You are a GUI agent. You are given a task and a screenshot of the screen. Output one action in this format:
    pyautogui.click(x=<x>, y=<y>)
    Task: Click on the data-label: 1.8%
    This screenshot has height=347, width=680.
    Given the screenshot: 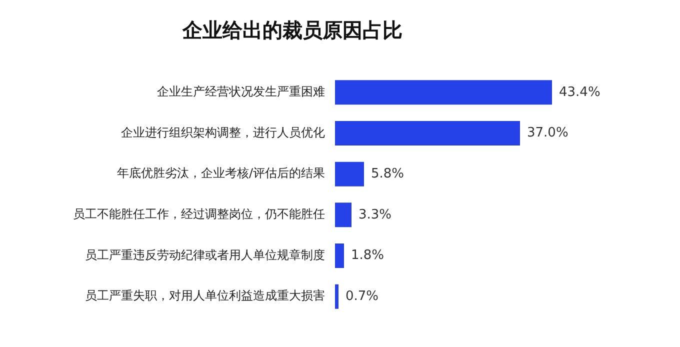 What is the action you would take?
    pyautogui.click(x=367, y=256)
    